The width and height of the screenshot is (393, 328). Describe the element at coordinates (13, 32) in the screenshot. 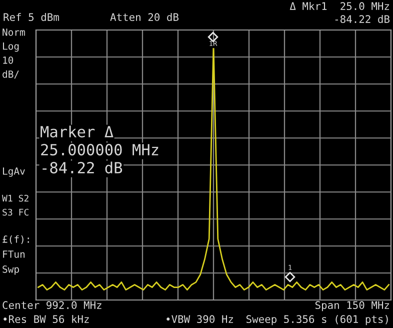

I see `text: Norm` at that location.